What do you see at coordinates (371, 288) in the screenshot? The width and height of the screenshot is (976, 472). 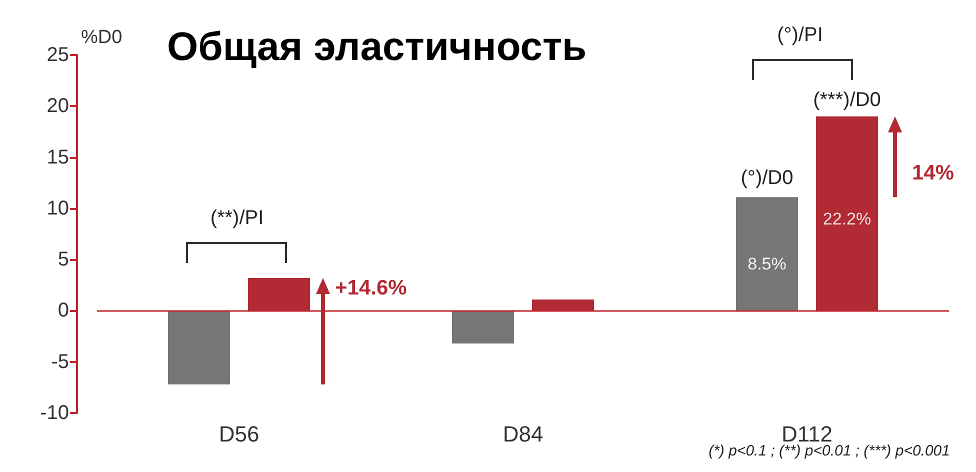 I see `annotation: +14.6%` at bounding box center [371, 288].